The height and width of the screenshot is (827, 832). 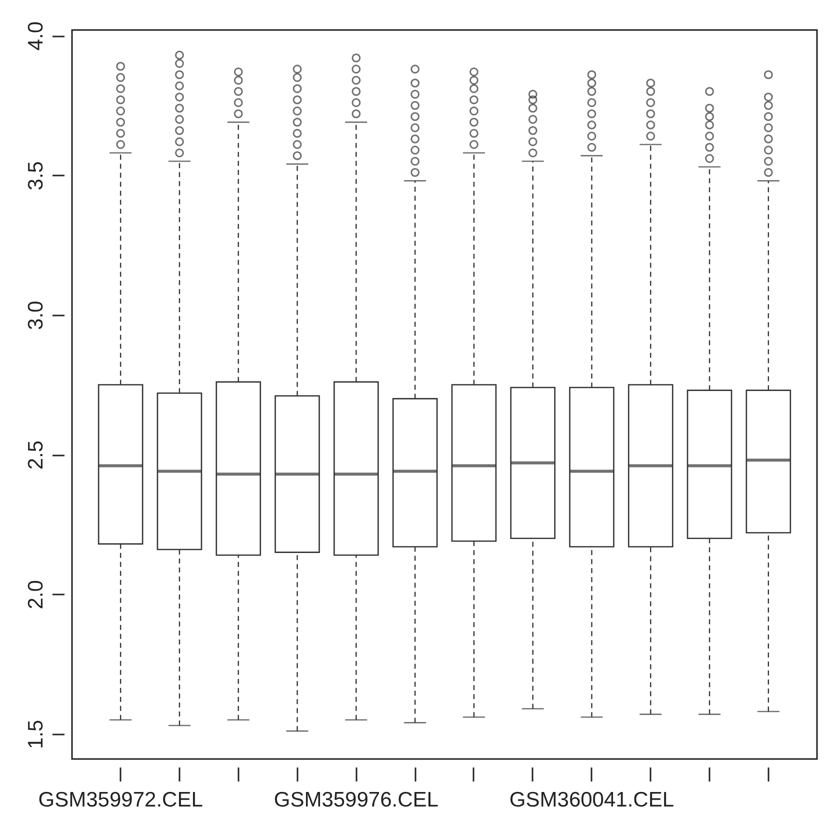 What do you see at coordinates (36, 36) in the screenshot?
I see `y-tick-label: 4.0` at bounding box center [36, 36].